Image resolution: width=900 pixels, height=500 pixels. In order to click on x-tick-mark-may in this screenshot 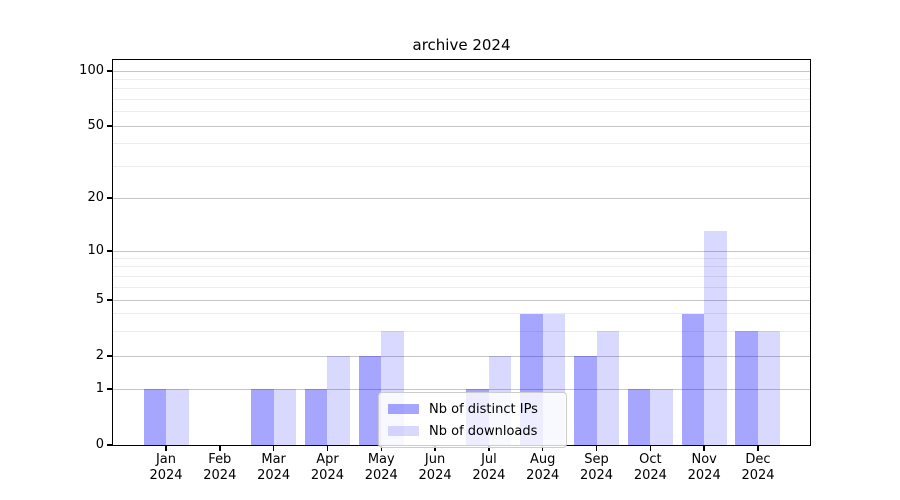, I will do `click(381, 448)`.